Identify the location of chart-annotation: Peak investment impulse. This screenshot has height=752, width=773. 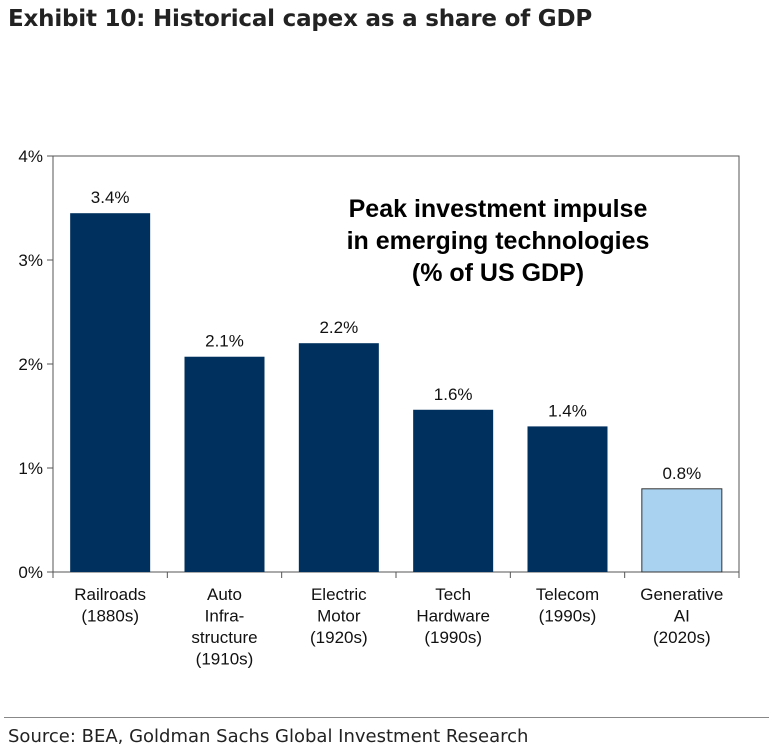
(498, 209).